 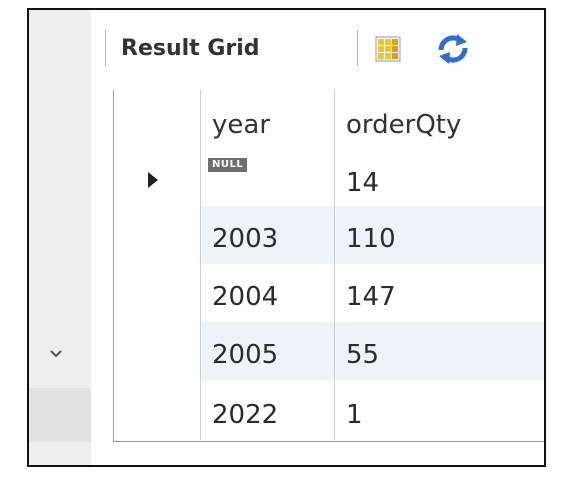 I want to click on grid-header-row: year orderQty, so click(x=329, y=122).